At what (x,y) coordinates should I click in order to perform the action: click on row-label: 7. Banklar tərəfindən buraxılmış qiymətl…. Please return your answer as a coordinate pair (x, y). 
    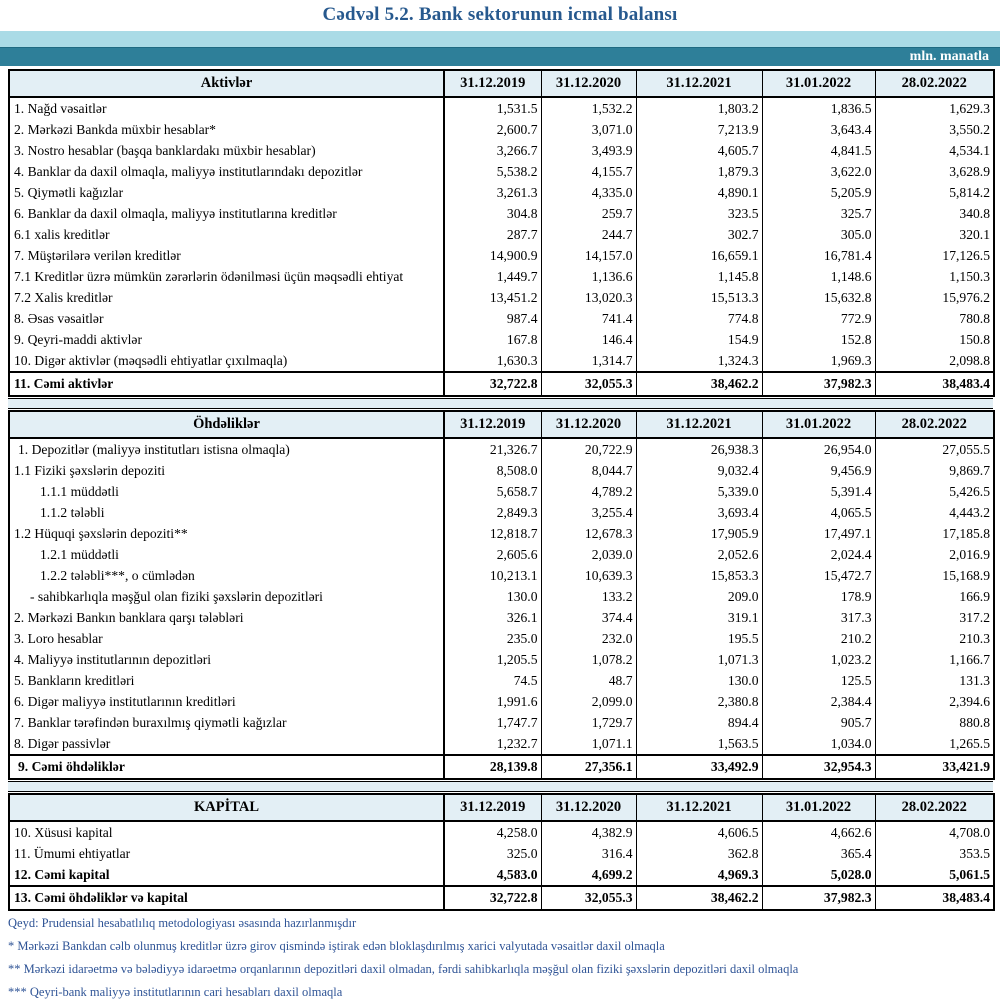
    Looking at the image, I should click on (150, 722).